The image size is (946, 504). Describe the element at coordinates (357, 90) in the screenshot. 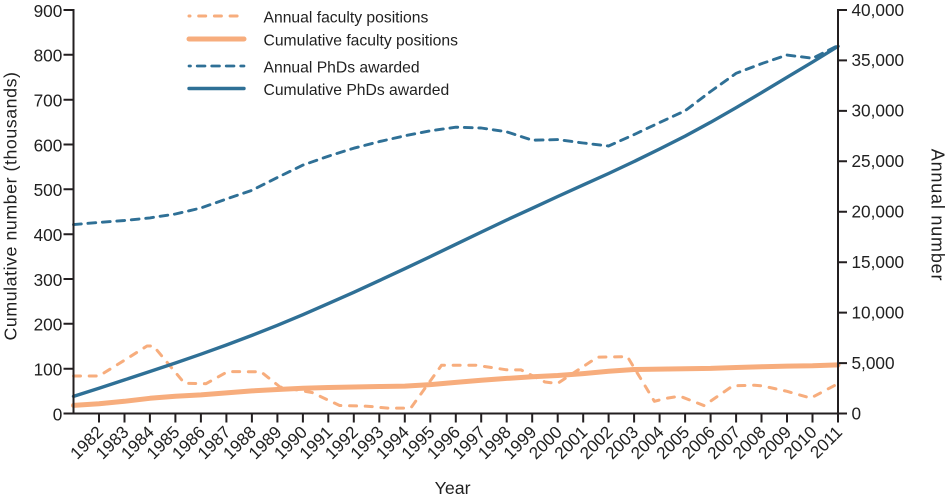

I see `svg-text: Cumulative PhDs awarded` at that location.